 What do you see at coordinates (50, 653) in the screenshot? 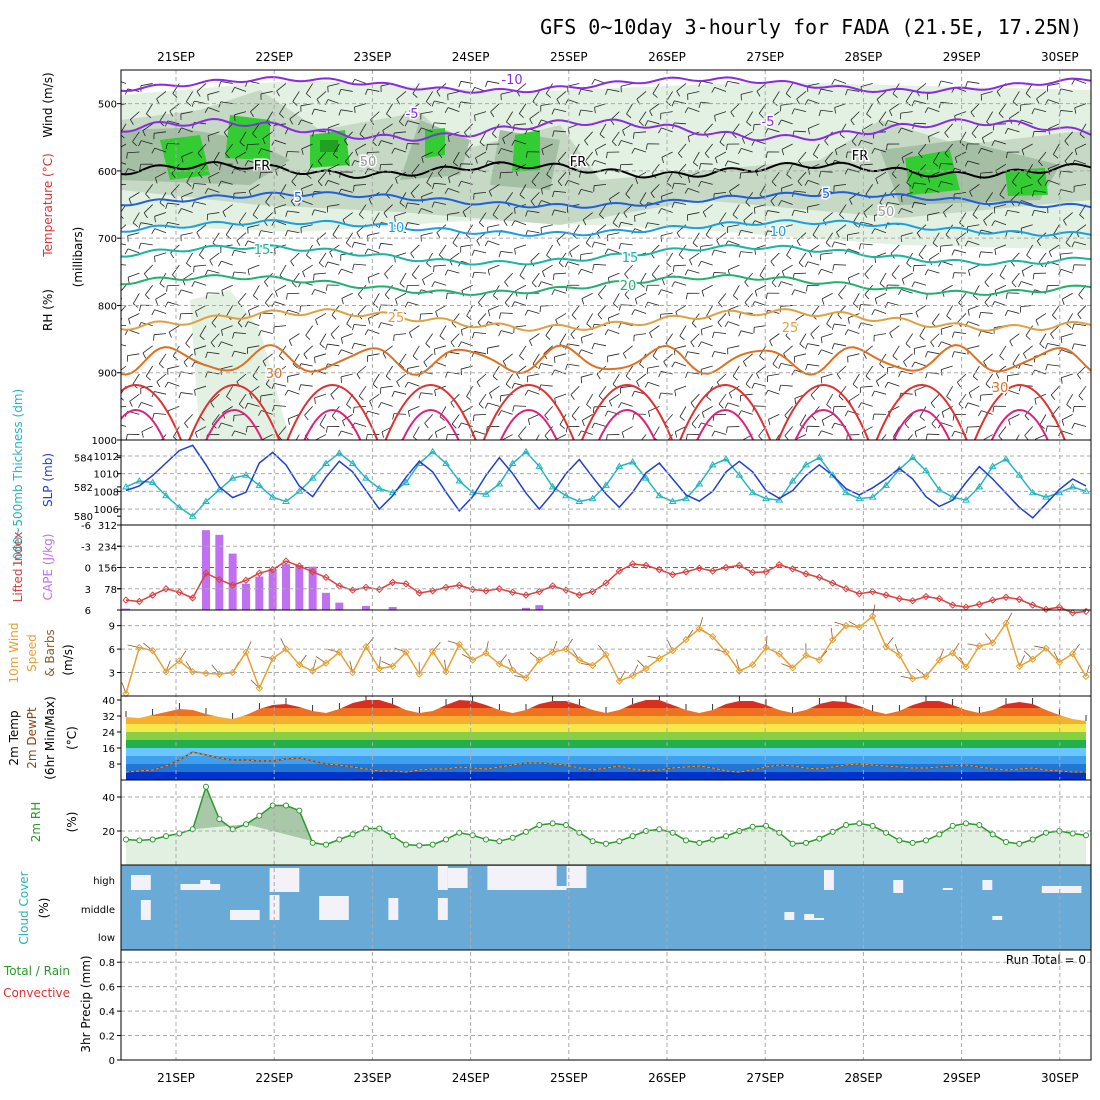
I see `wind10-label-c: & Barbs` at bounding box center [50, 653].